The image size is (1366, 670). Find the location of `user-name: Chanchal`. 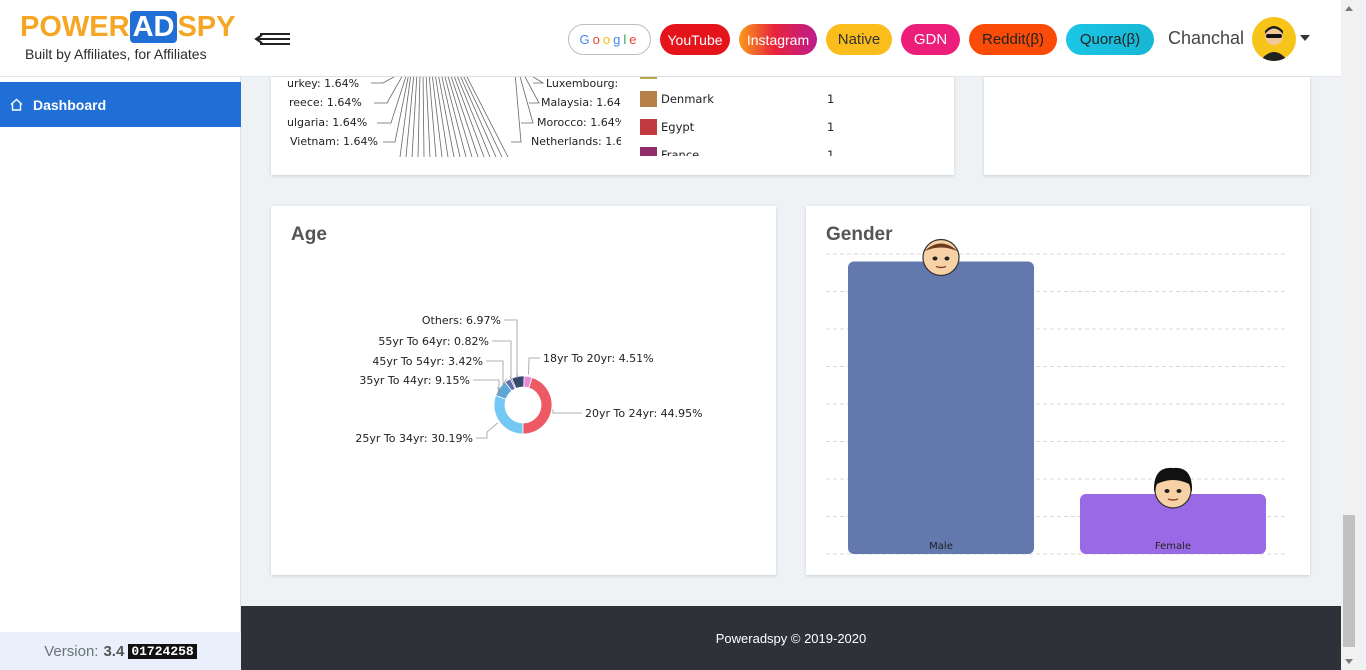

user-name: Chanchal is located at coordinates (1206, 38).